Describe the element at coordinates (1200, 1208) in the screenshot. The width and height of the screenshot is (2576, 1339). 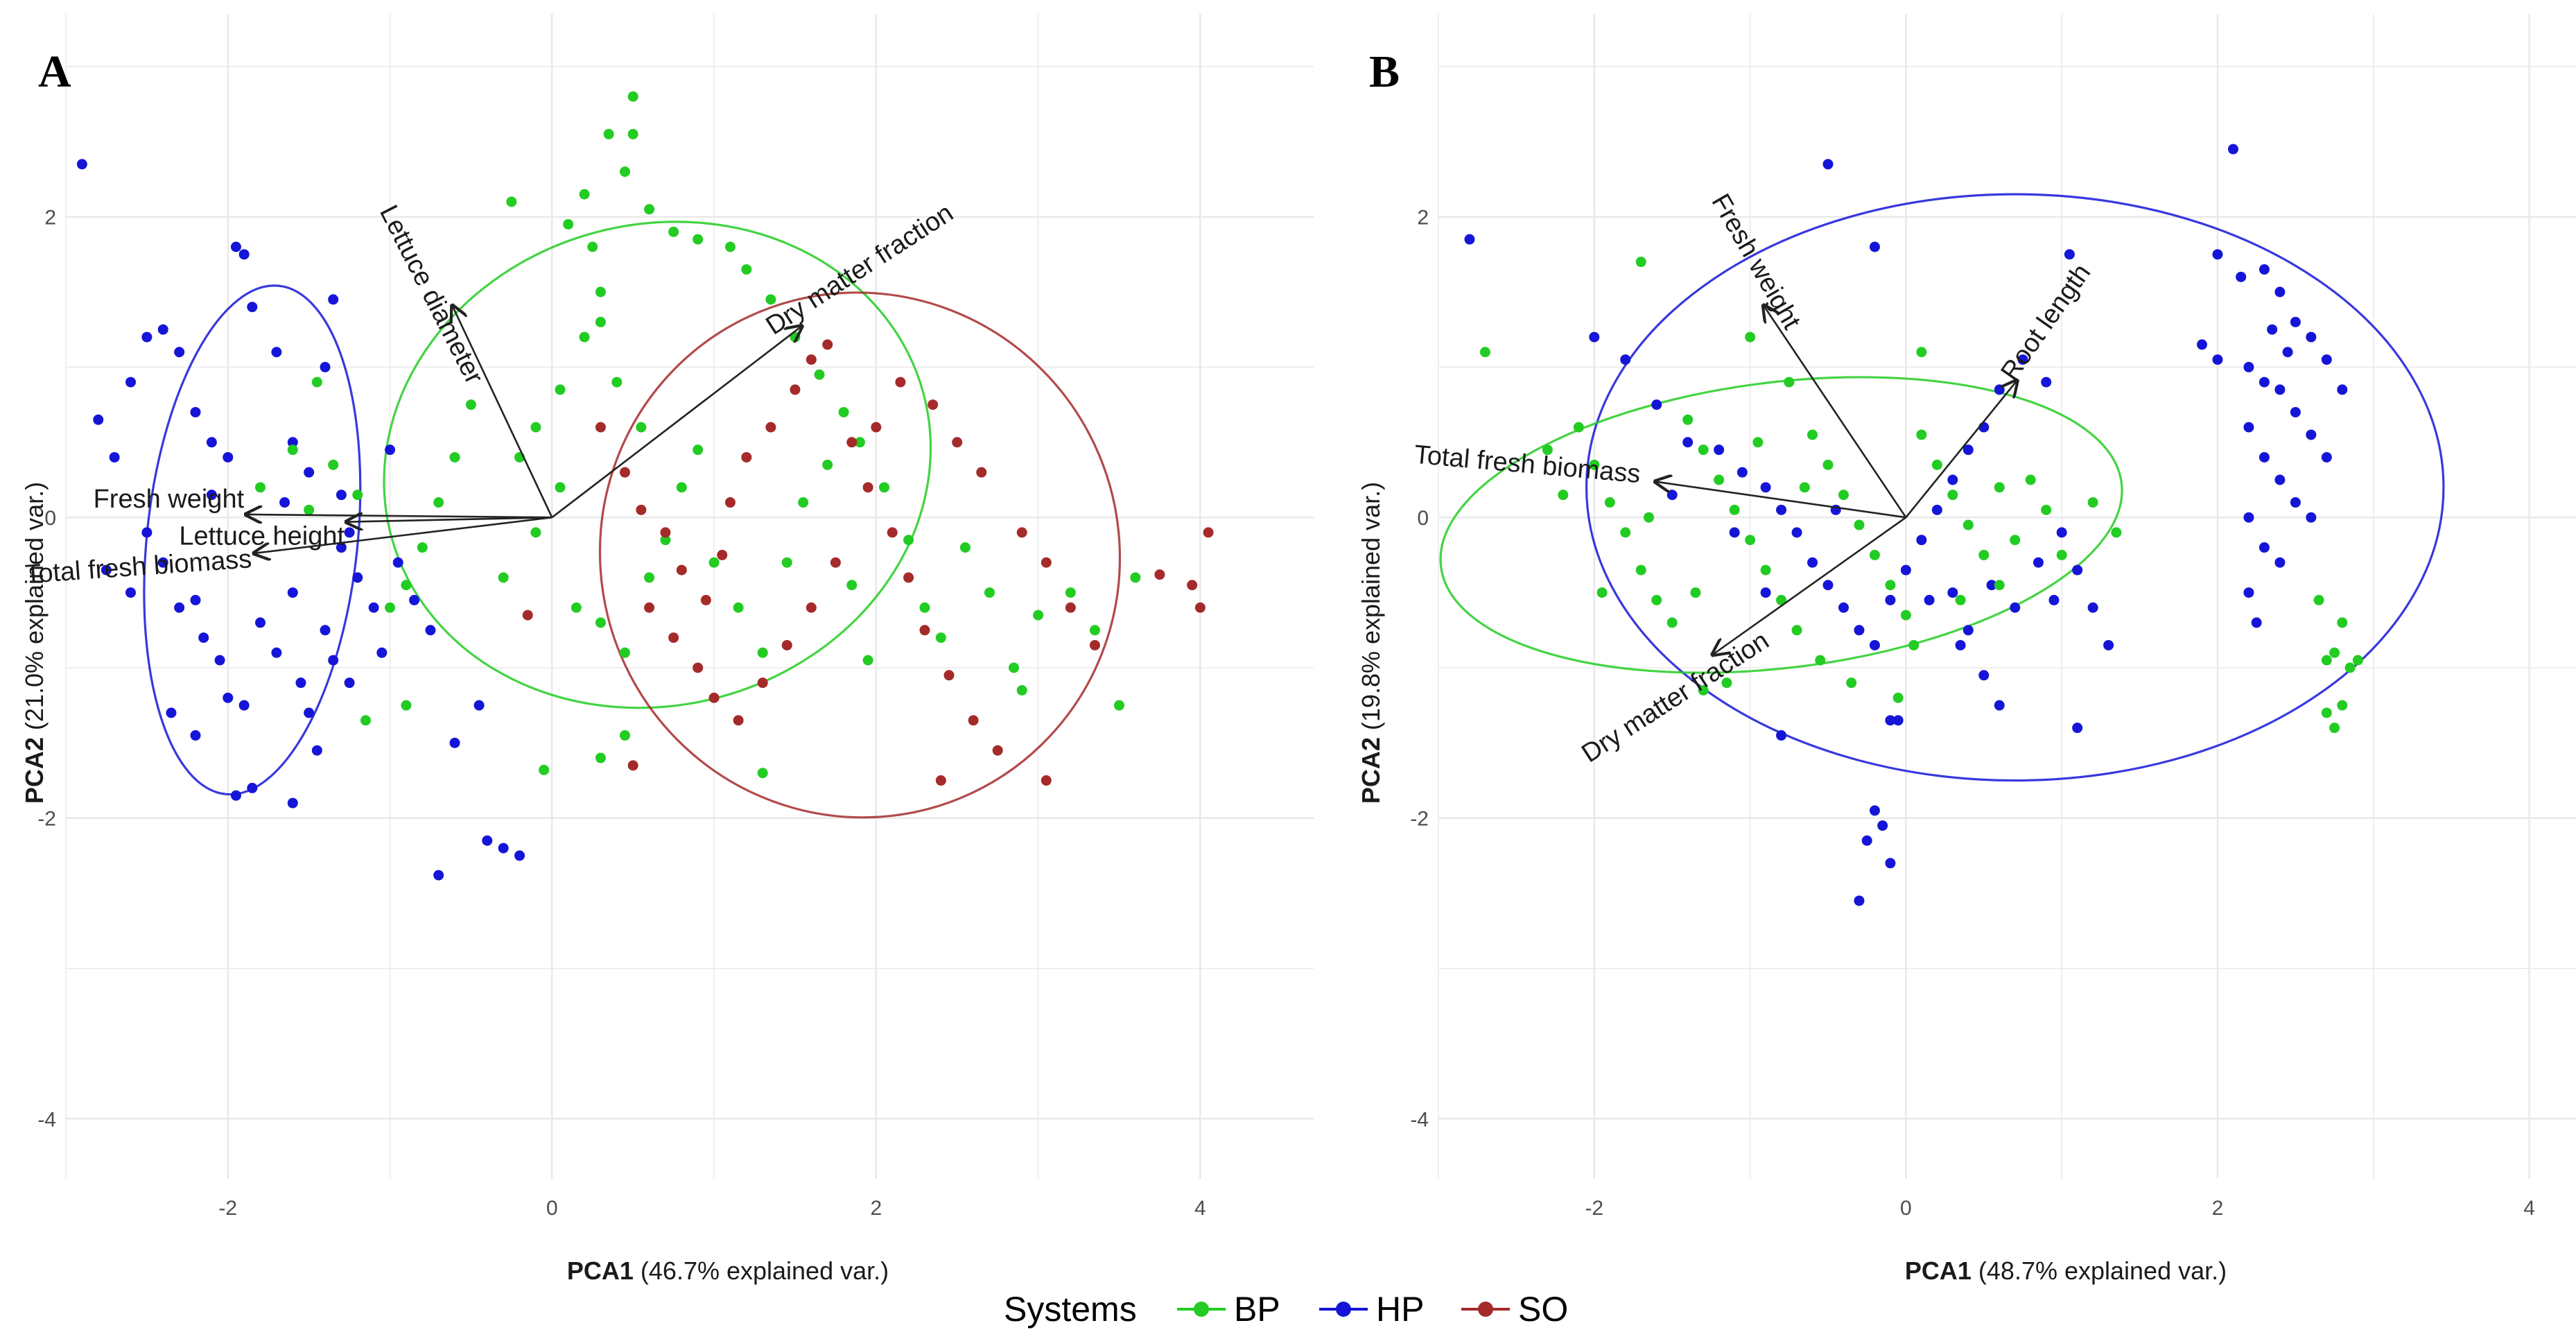
I see `panel-a-x-tick-label: 4` at that location.